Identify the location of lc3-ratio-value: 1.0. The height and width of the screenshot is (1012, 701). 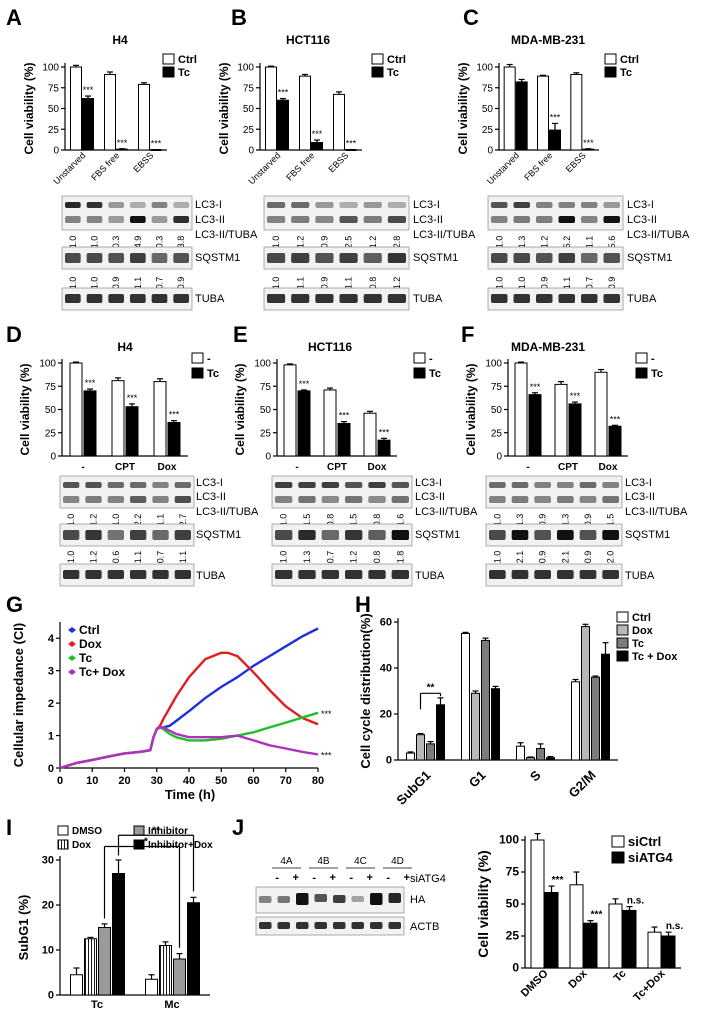
(497, 520).